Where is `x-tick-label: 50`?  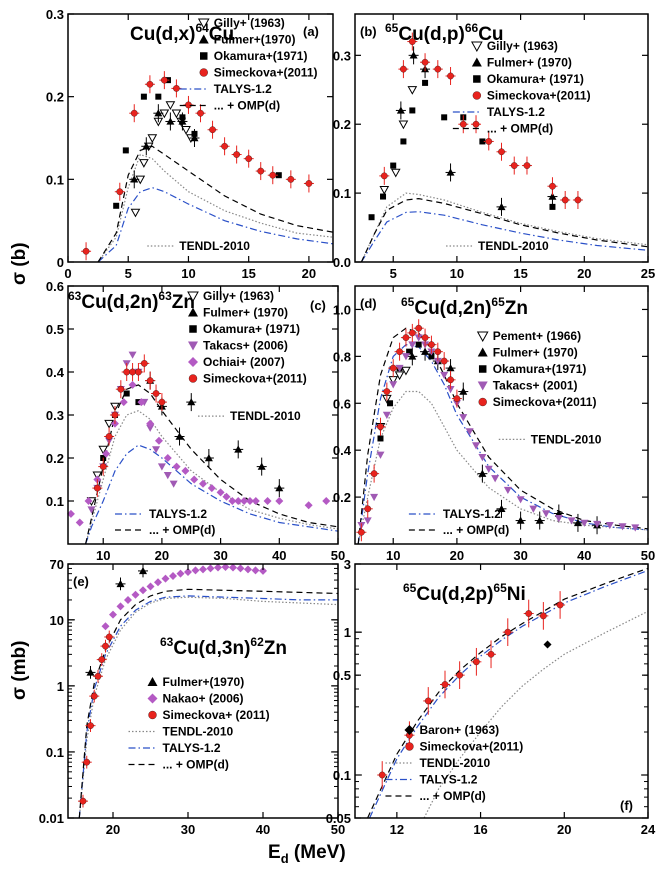 x-tick-label: 50 is located at coordinates (338, 555).